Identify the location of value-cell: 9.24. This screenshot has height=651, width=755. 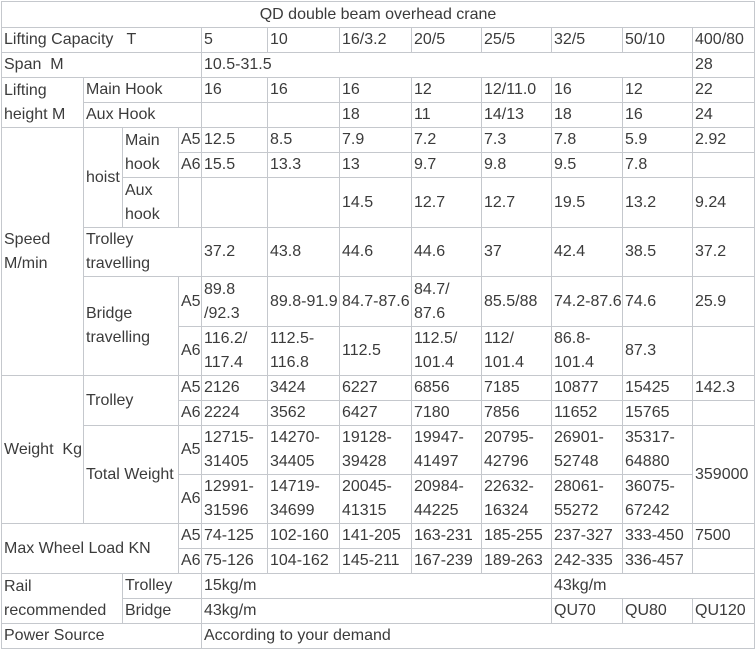
(723, 202).